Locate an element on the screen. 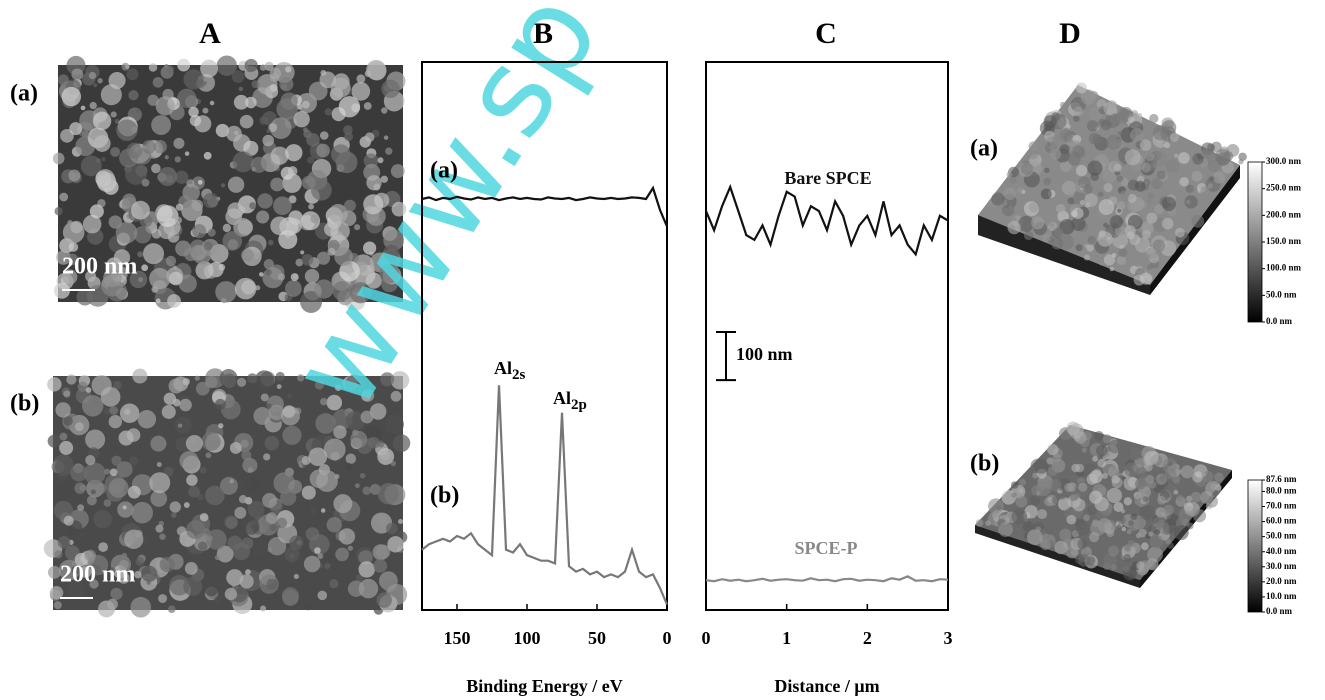 The width and height of the screenshot is (1325, 700). x-axis-label: Distance / μm is located at coordinates (826, 686).